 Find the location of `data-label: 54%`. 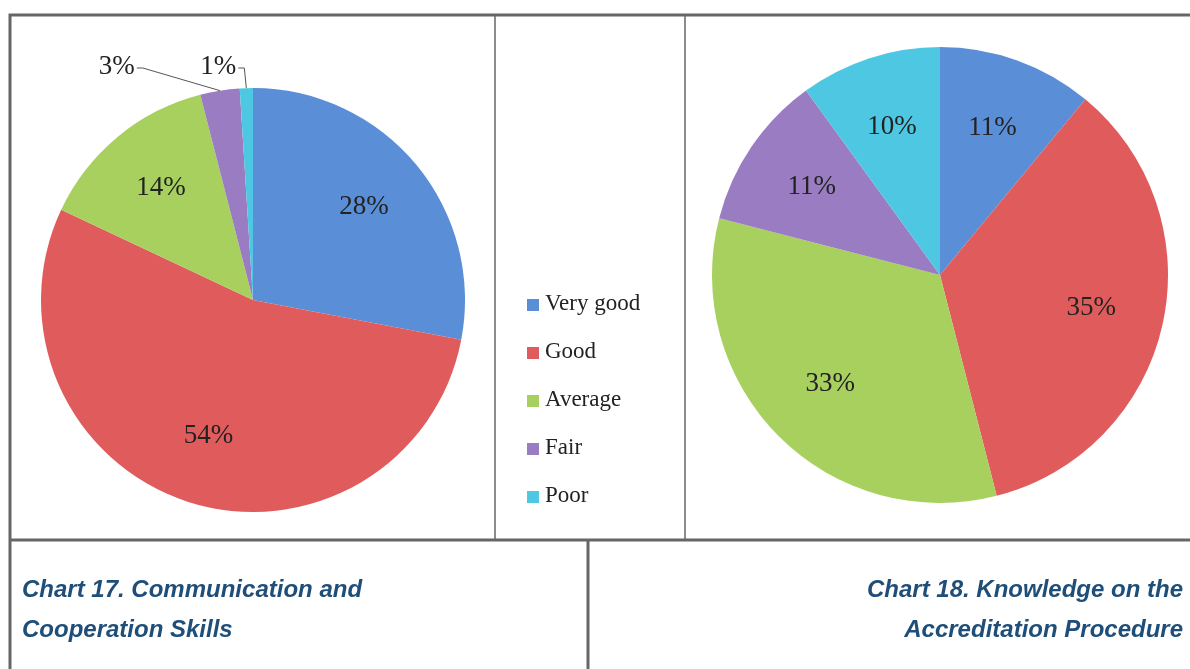

data-label: 54% is located at coordinates (208, 434).